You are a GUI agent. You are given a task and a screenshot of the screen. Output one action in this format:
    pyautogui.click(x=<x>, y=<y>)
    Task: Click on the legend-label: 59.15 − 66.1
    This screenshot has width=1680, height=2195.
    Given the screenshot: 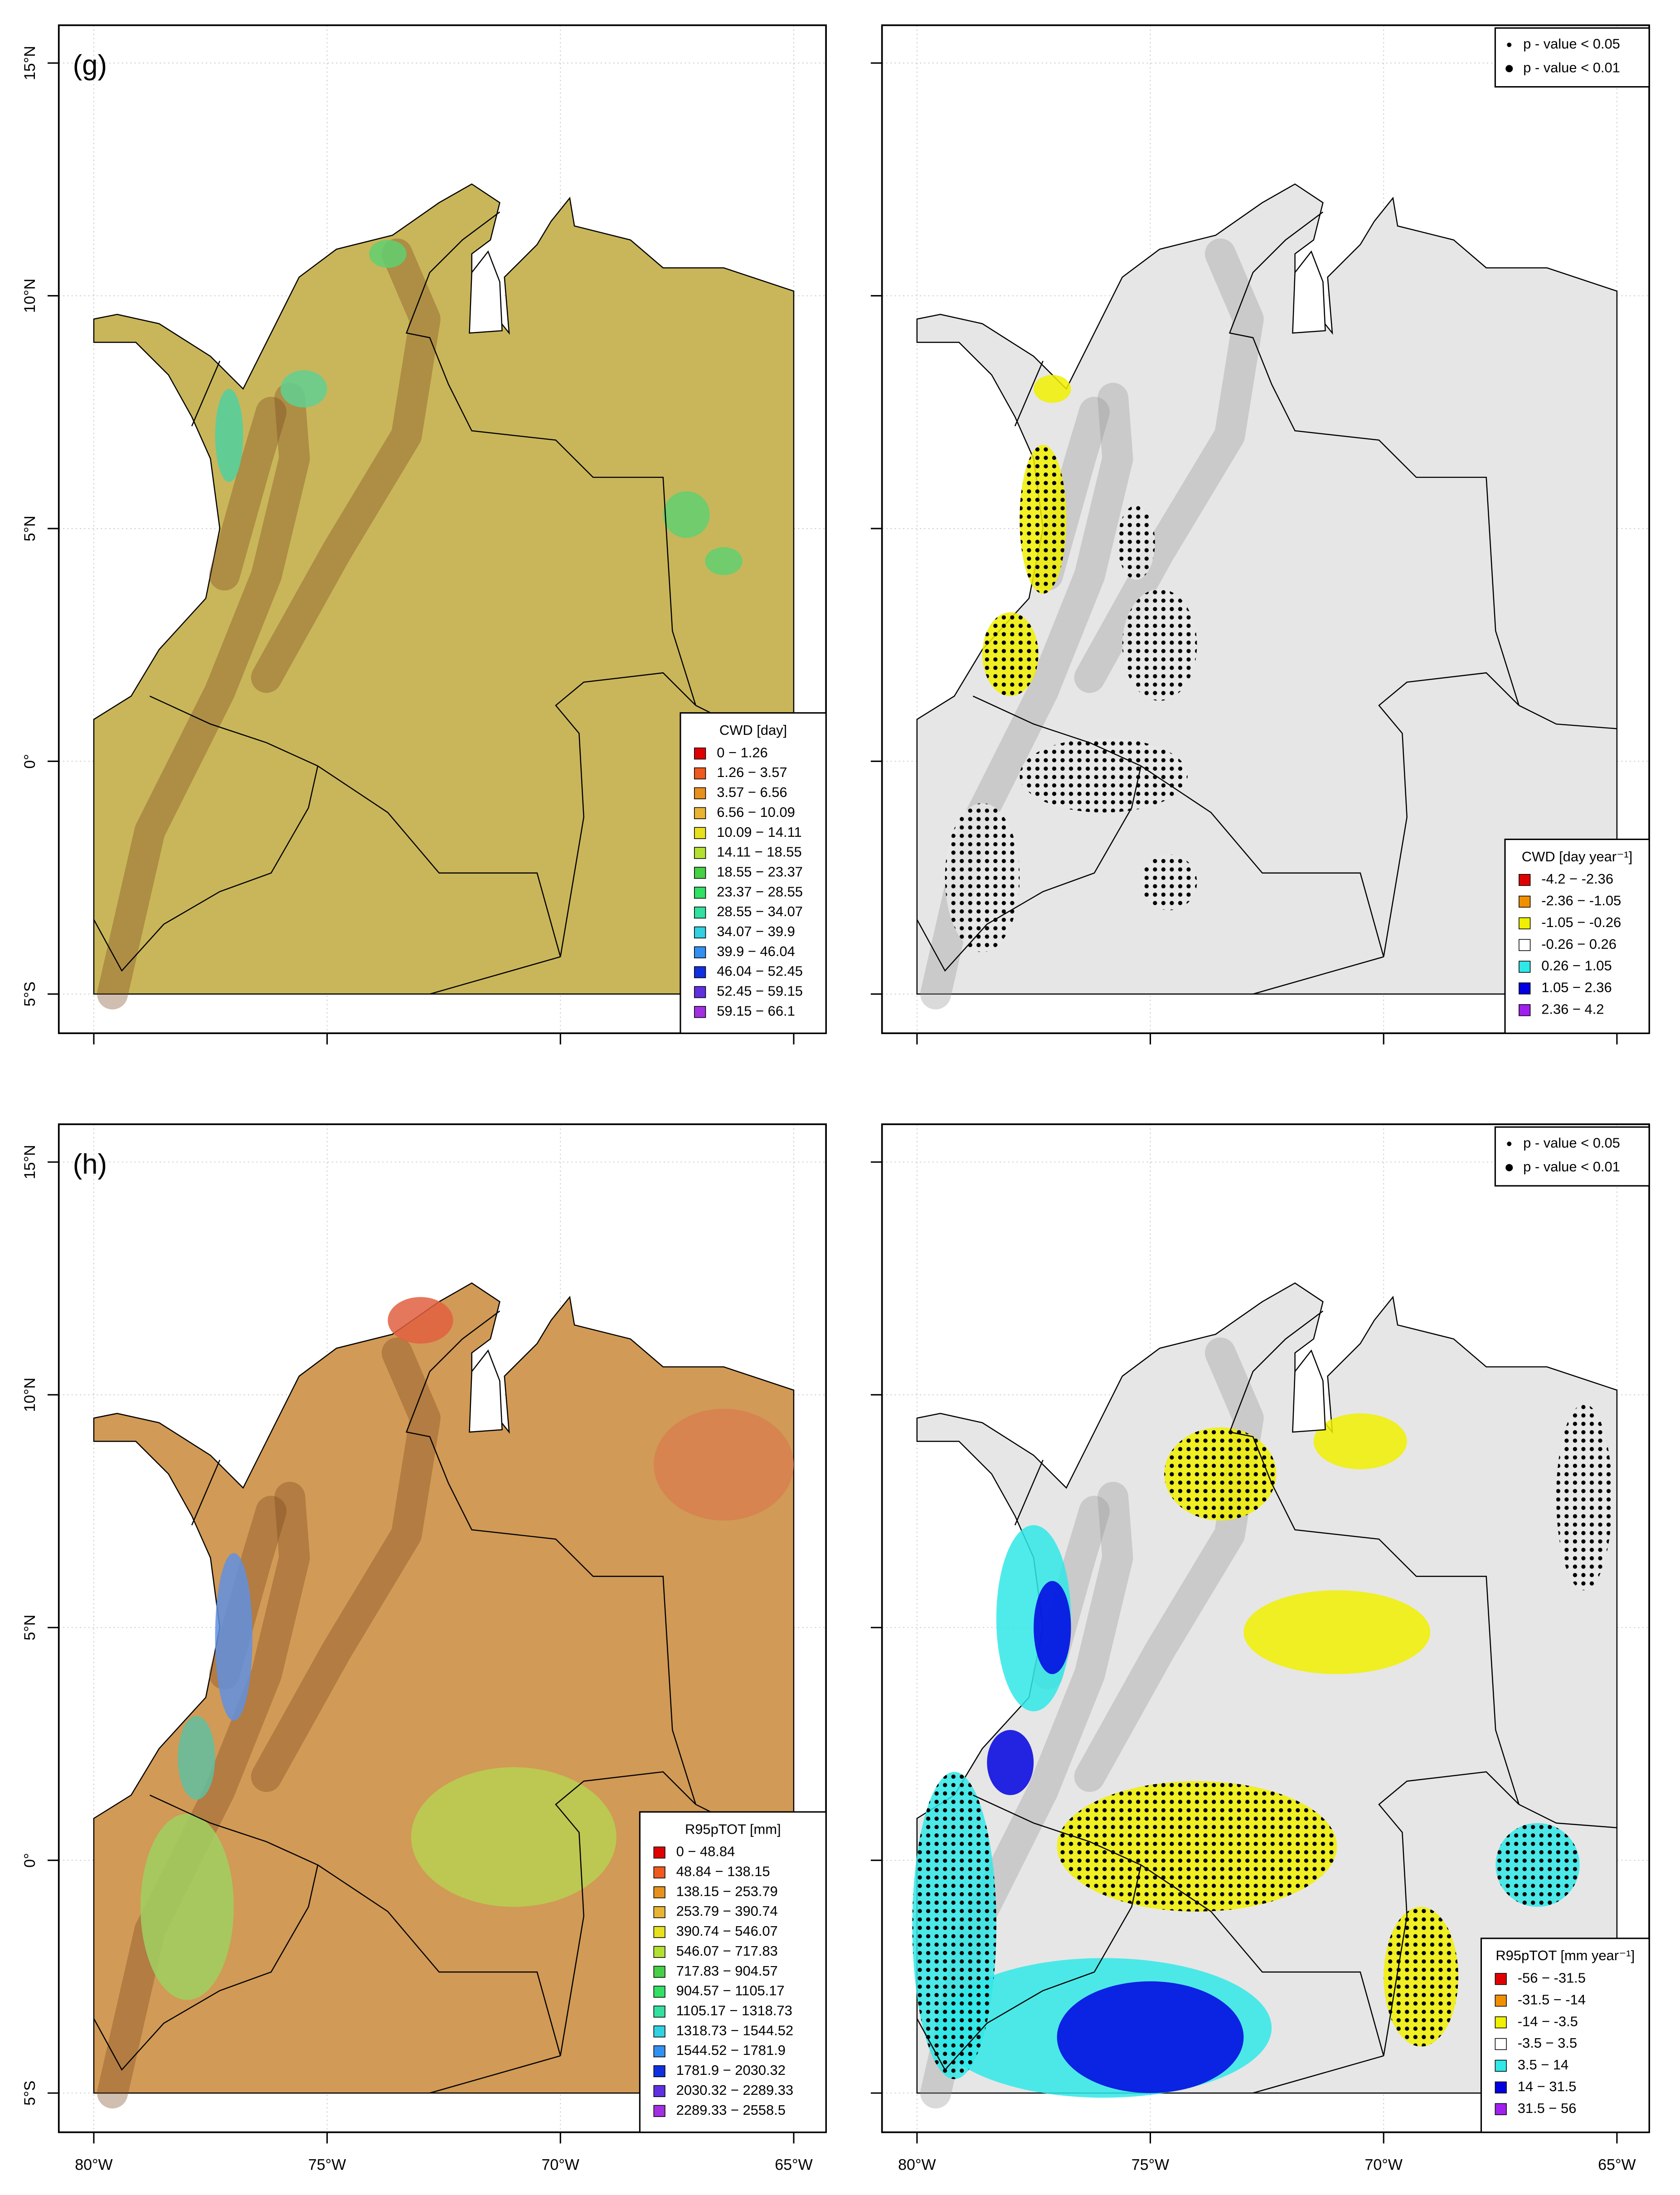 What is the action you would take?
    pyautogui.click(x=756, y=1011)
    